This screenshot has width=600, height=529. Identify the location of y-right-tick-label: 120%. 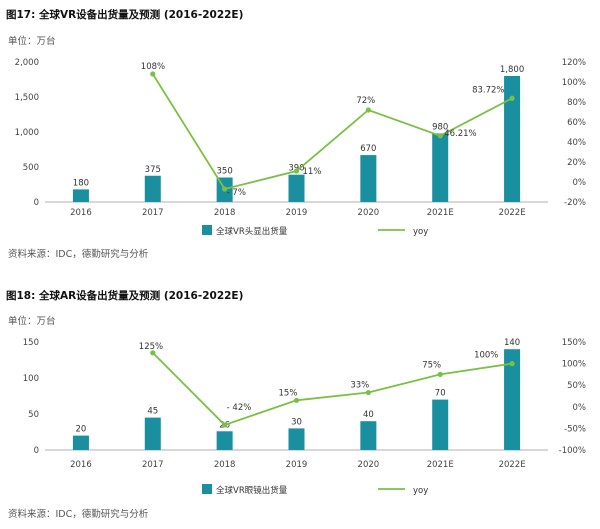
(574, 63).